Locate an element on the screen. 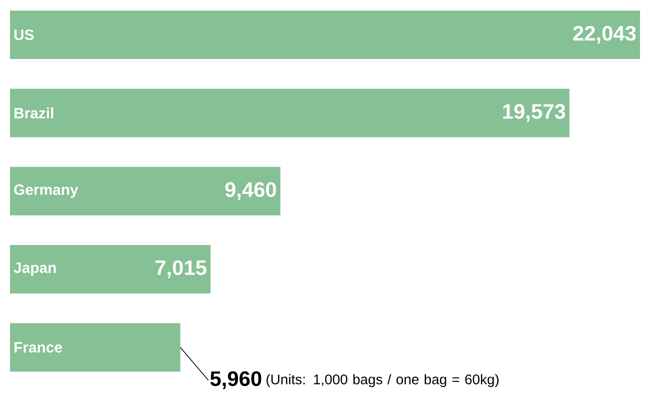 The height and width of the screenshot is (408, 668). y-tick-label: Germany is located at coordinates (46, 191).